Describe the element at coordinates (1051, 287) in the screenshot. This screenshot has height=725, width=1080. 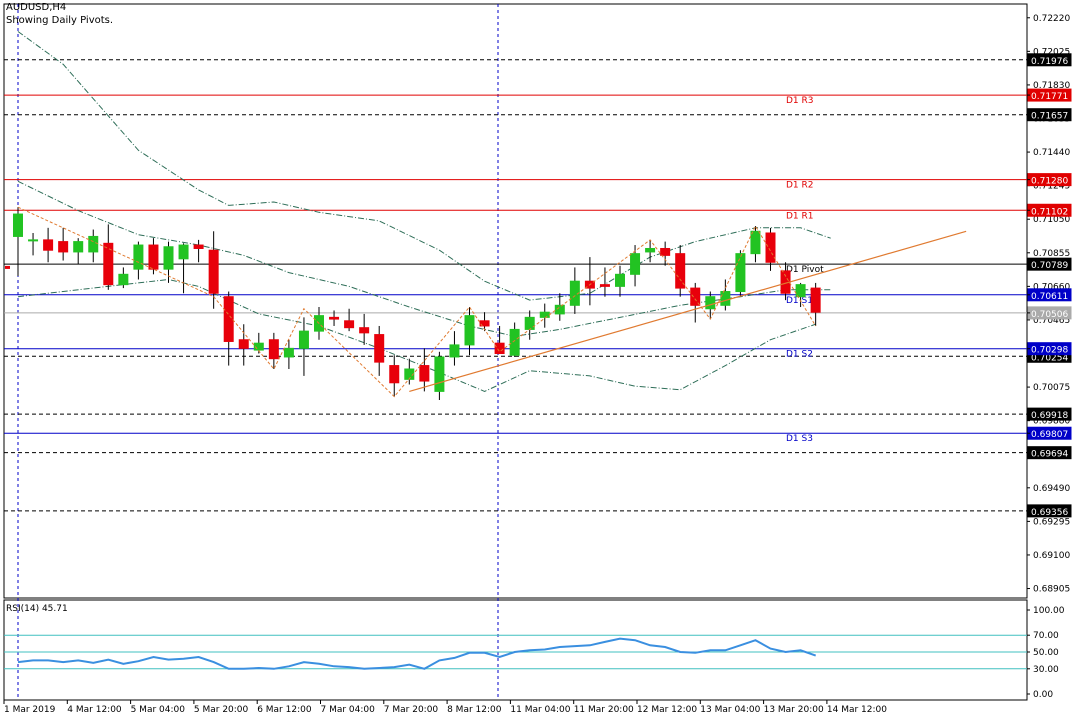
I see `price-tick-label: 0.70660` at that location.